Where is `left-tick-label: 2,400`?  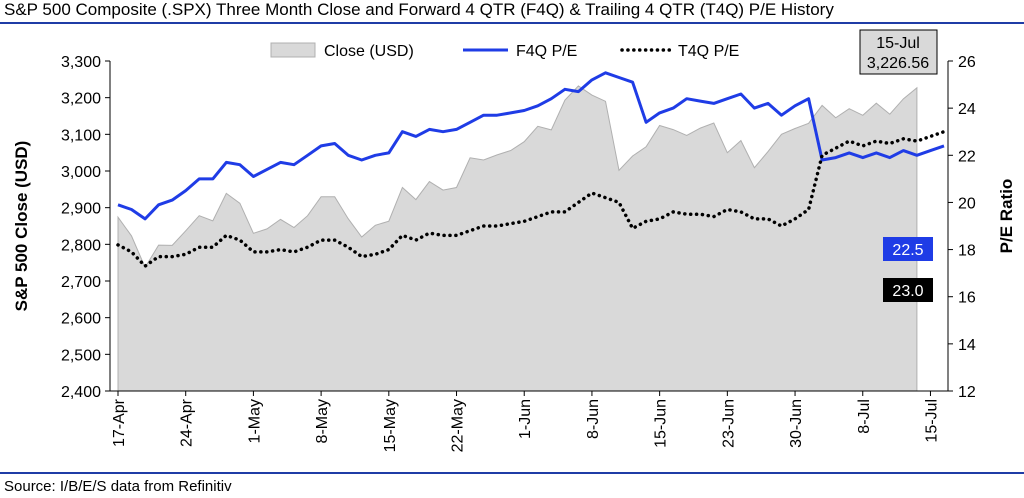 left-tick-label: 2,400 is located at coordinates (81, 392).